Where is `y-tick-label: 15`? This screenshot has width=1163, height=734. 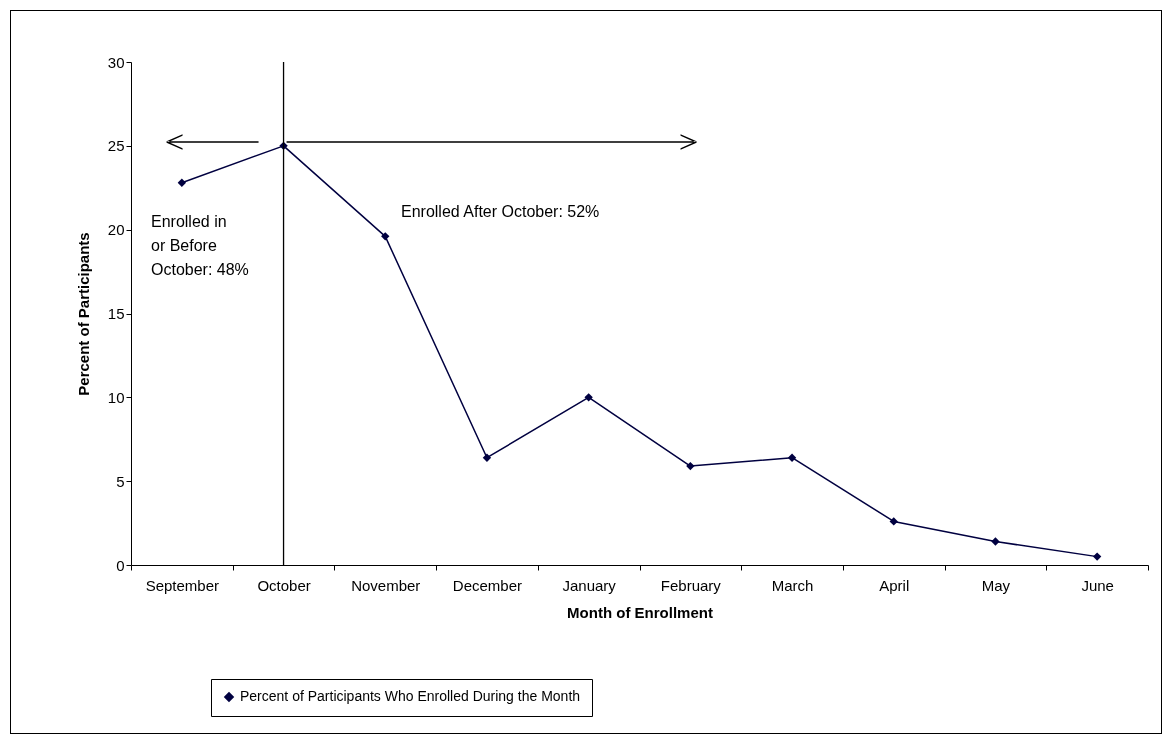 y-tick-label: 15 is located at coordinates (116, 313).